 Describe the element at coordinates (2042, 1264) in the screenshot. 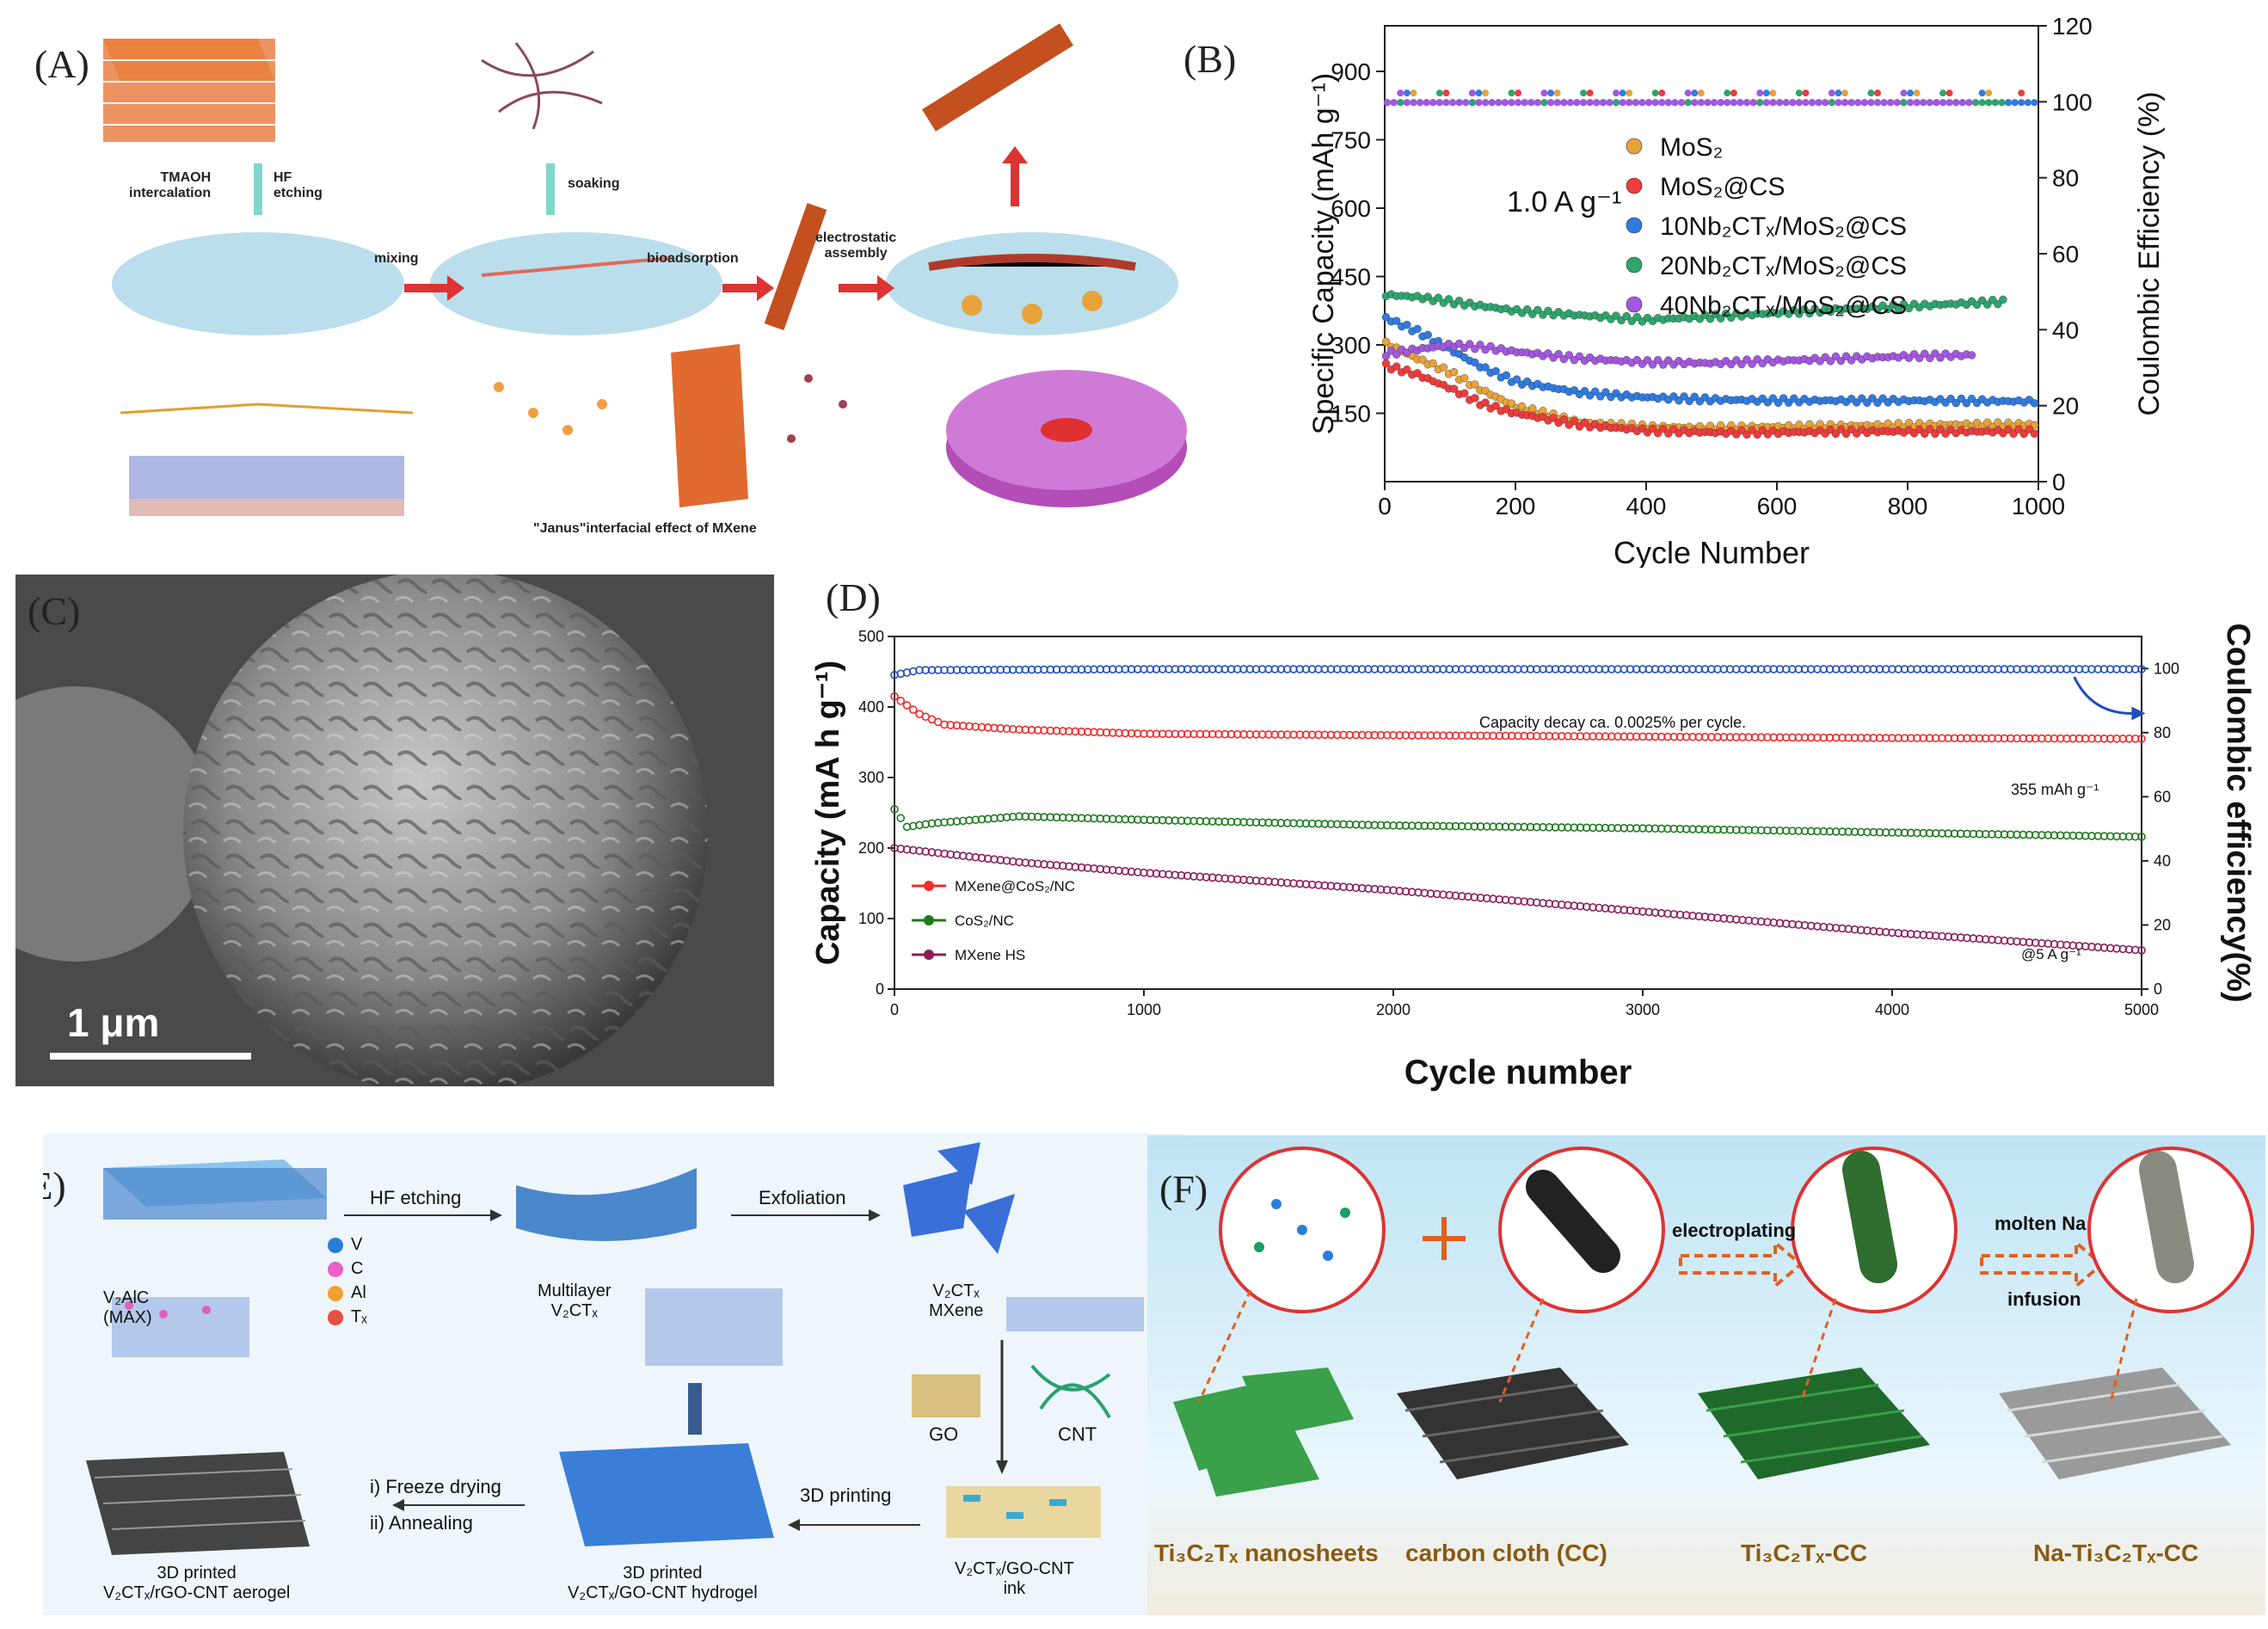

I see `arrow-infusion` at that location.